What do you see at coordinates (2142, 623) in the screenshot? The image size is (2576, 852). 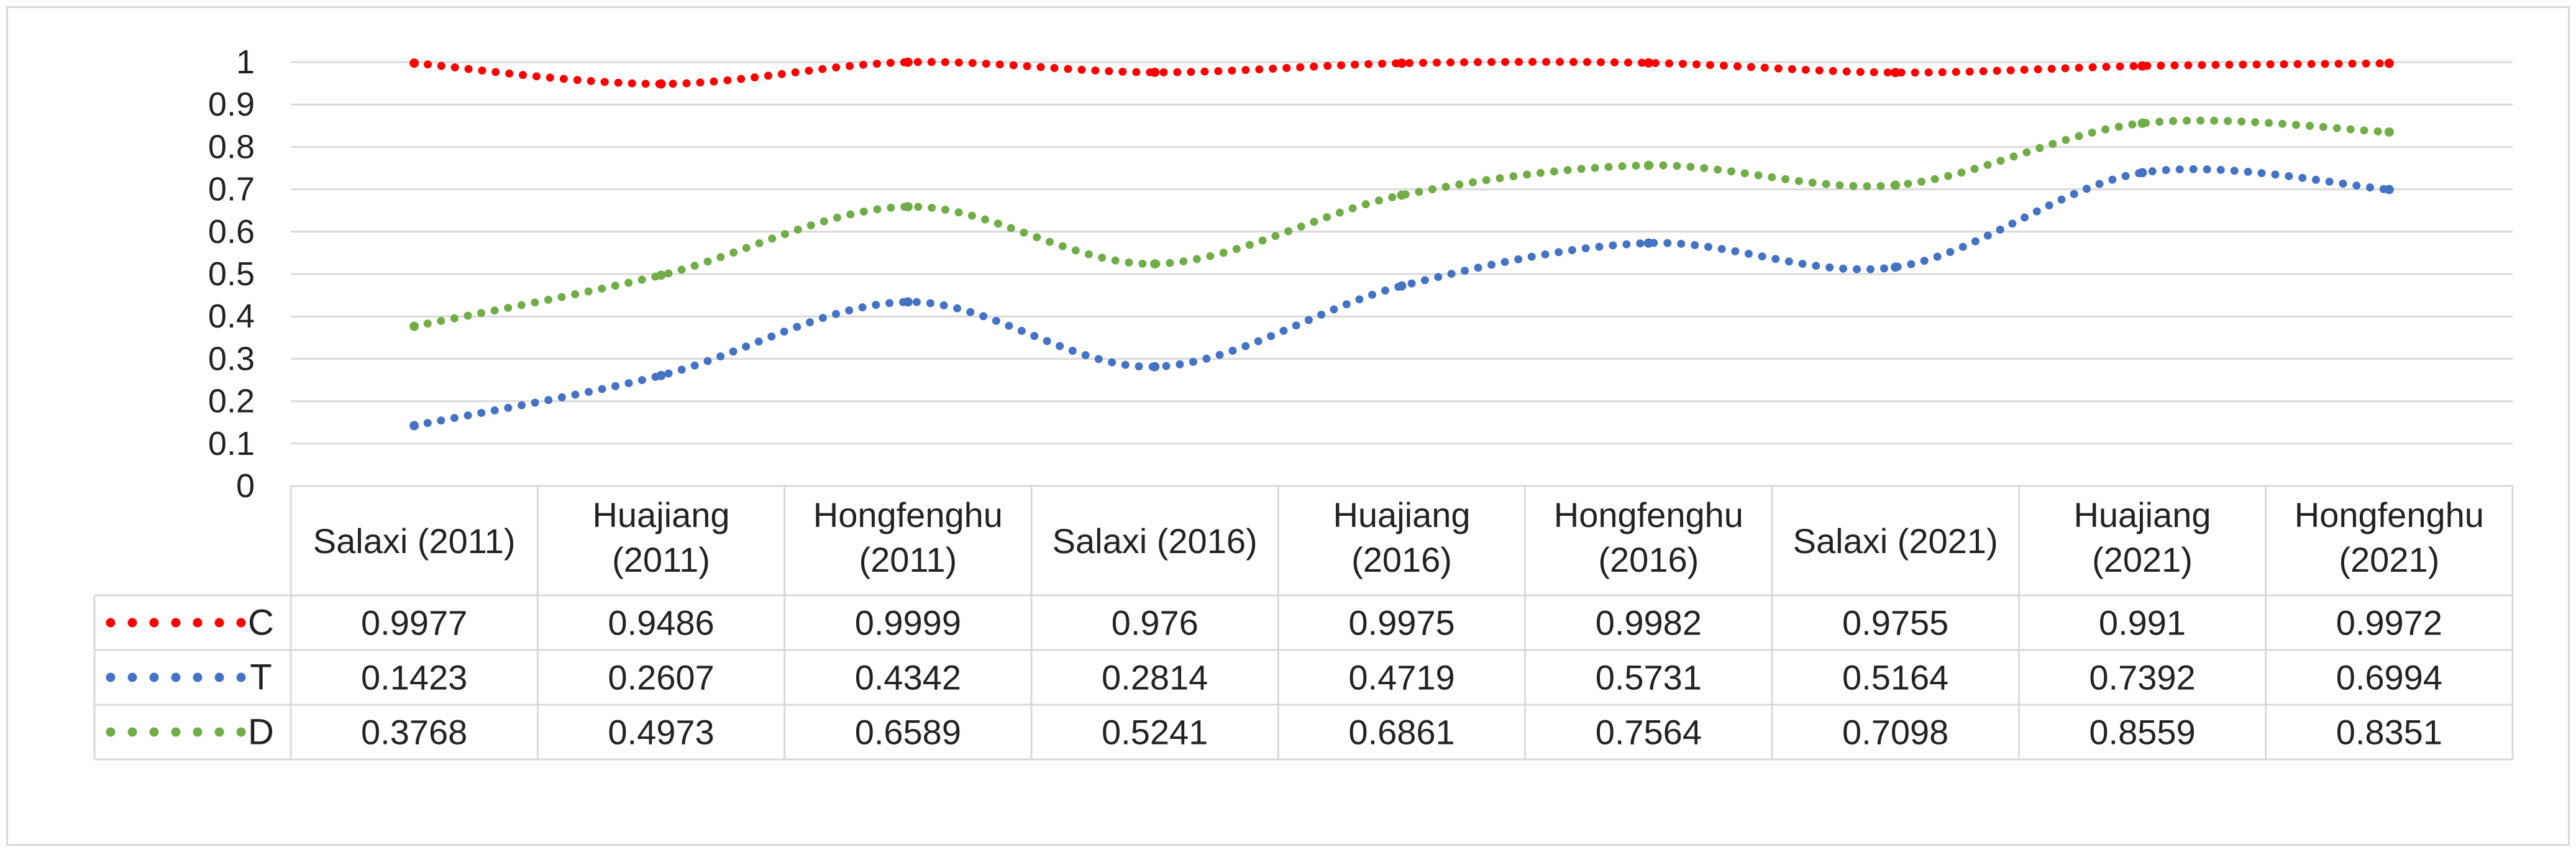 I see `table-cell-value: 0.991` at bounding box center [2142, 623].